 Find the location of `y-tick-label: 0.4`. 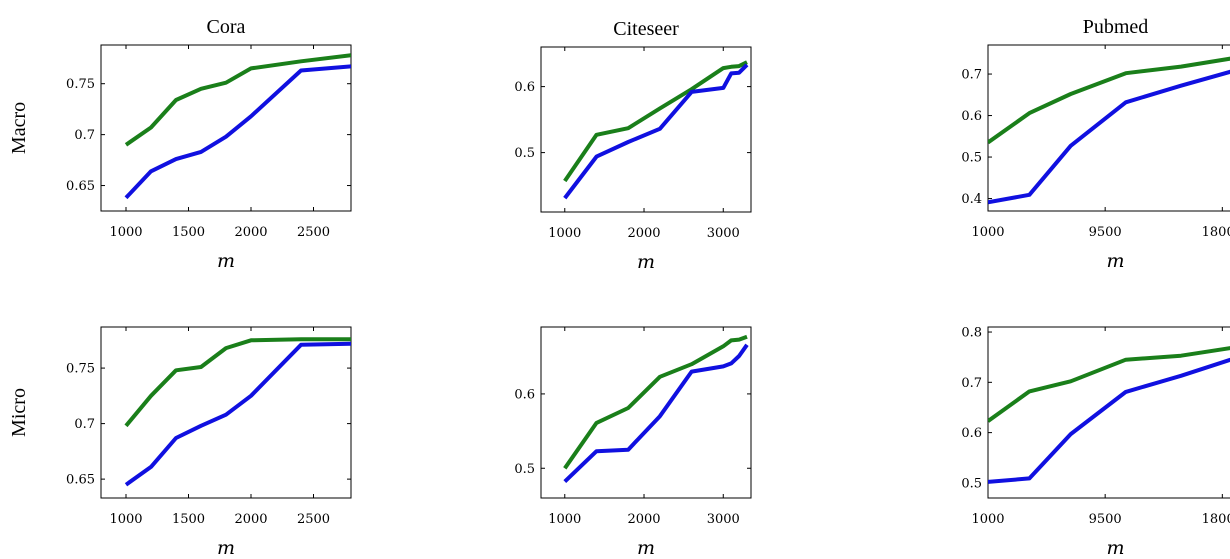

y-tick-label: 0.4 is located at coordinates (971, 199).